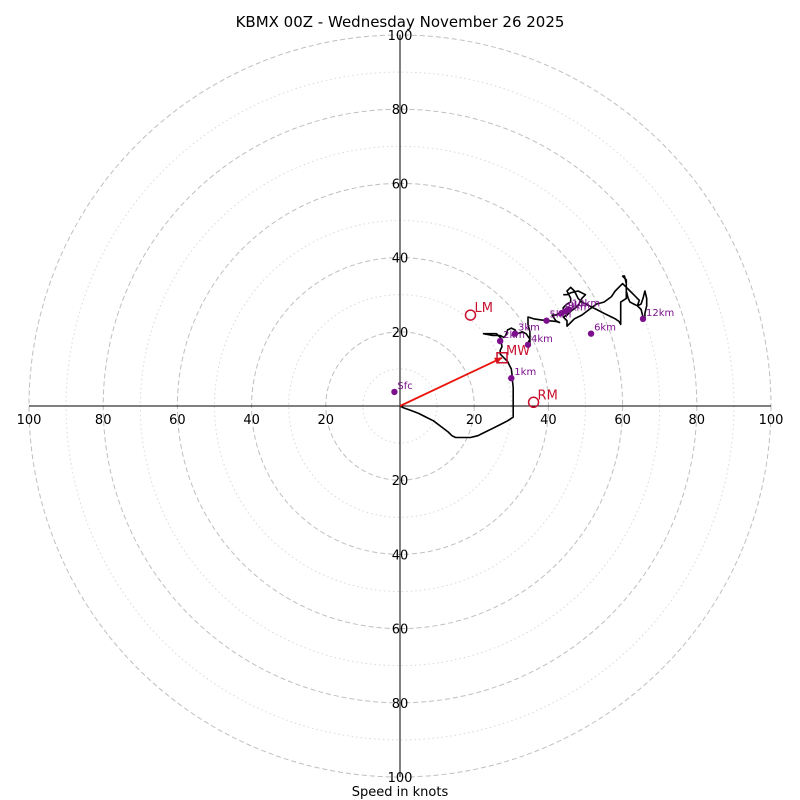 The image size is (800, 800). I want to click on tick-label-left: 40, so click(251, 420).